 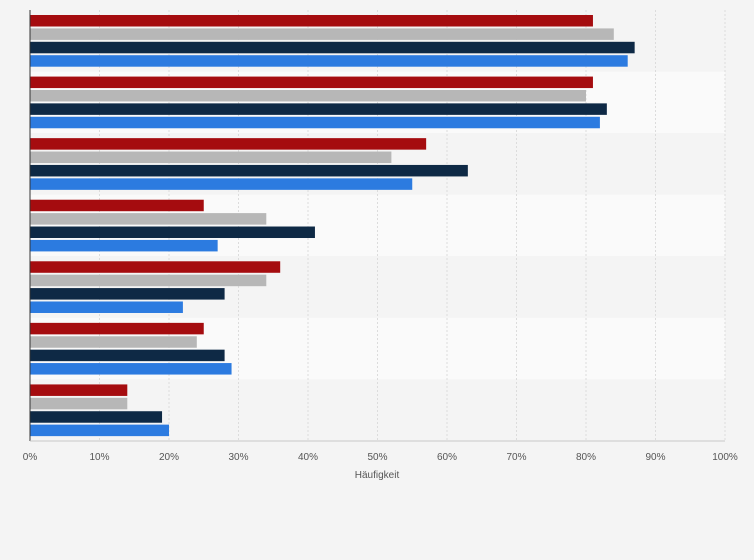 I want to click on x-tick-label: 70%, so click(x=516, y=457).